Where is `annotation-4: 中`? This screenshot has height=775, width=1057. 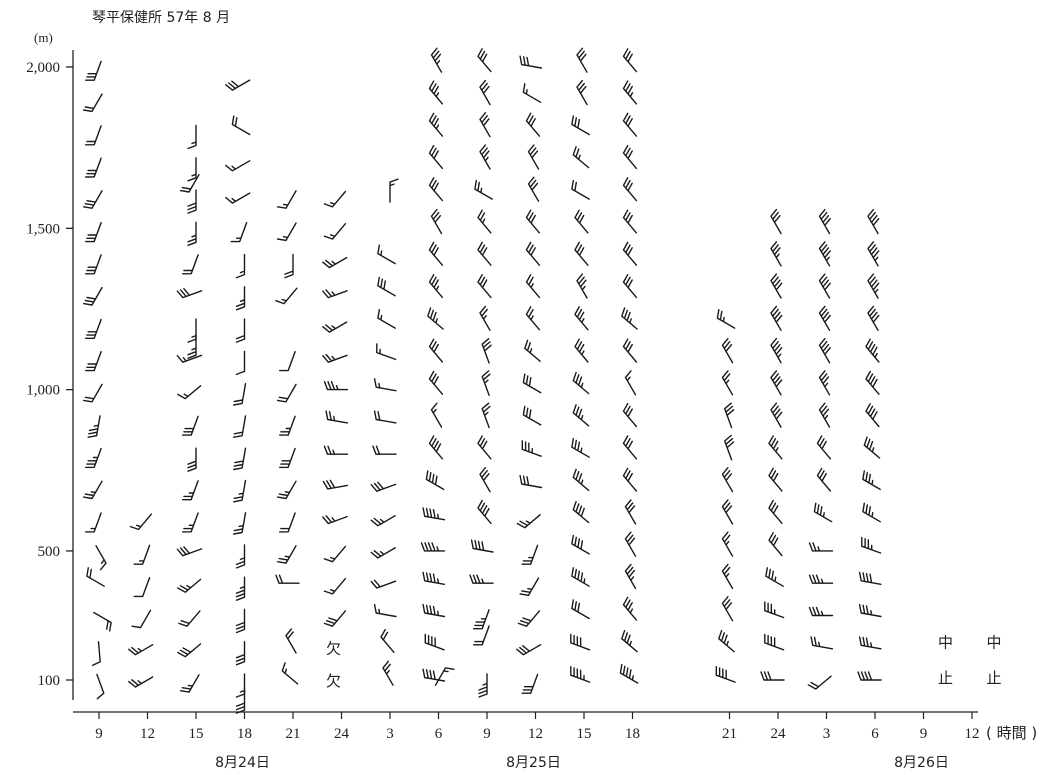
annotation-4: 中 is located at coordinates (993, 642).